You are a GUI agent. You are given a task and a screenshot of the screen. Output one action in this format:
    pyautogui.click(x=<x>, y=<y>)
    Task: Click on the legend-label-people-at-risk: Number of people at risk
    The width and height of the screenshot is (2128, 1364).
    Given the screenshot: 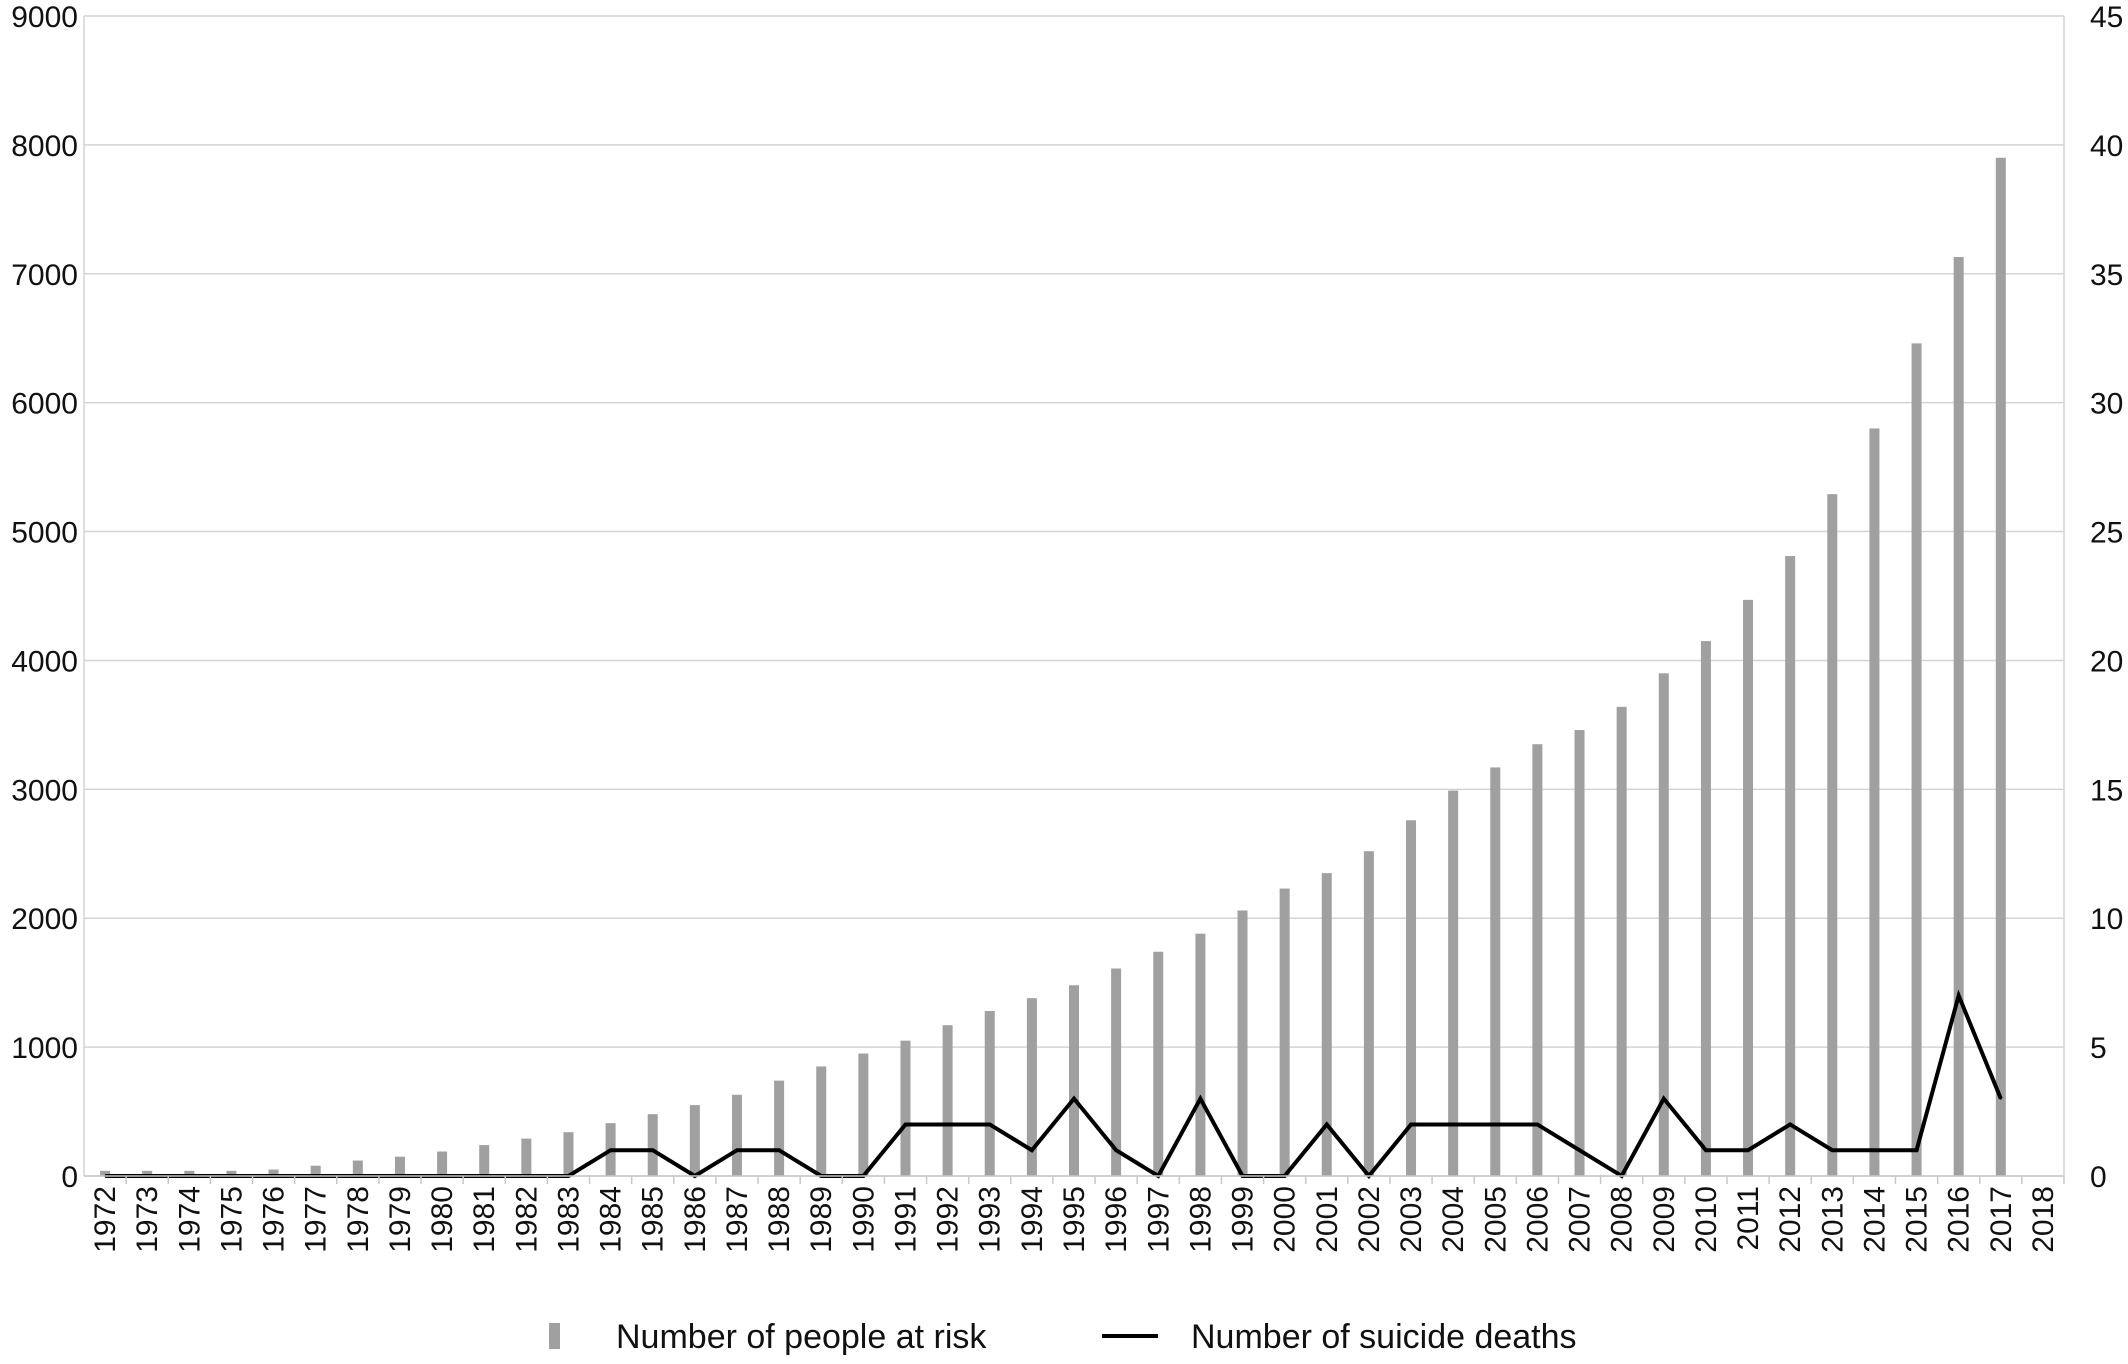 What is the action you would take?
    pyautogui.click(x=801, y=1337)
    